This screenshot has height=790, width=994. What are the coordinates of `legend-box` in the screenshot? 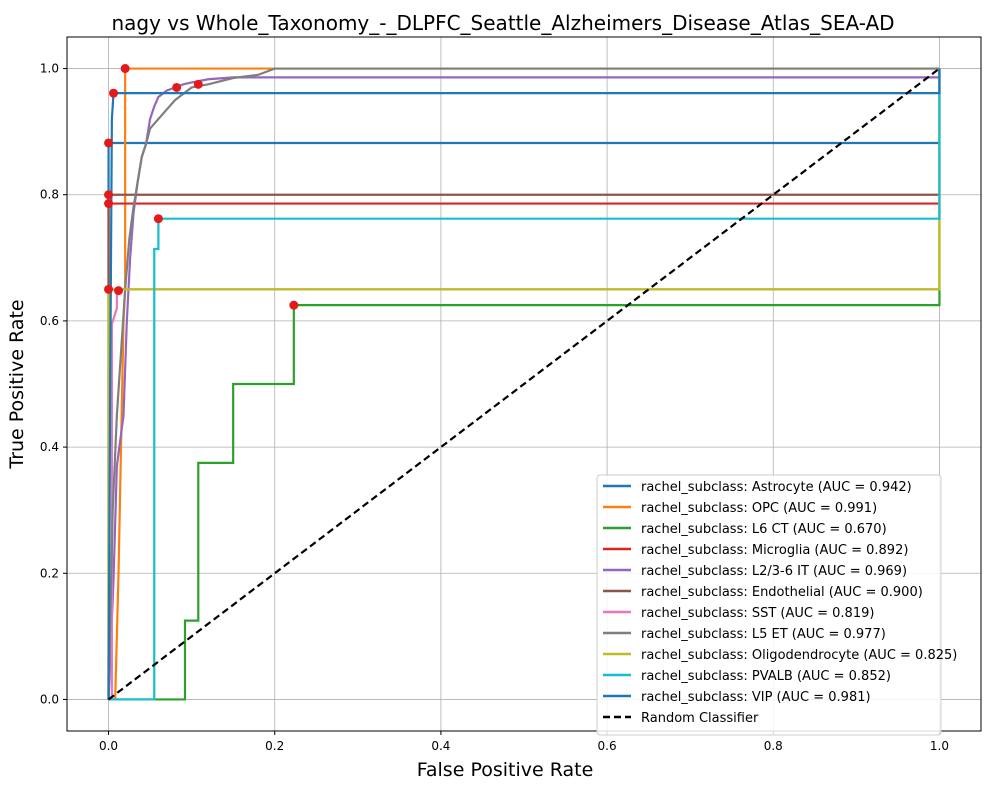 It's located at (769, 605).